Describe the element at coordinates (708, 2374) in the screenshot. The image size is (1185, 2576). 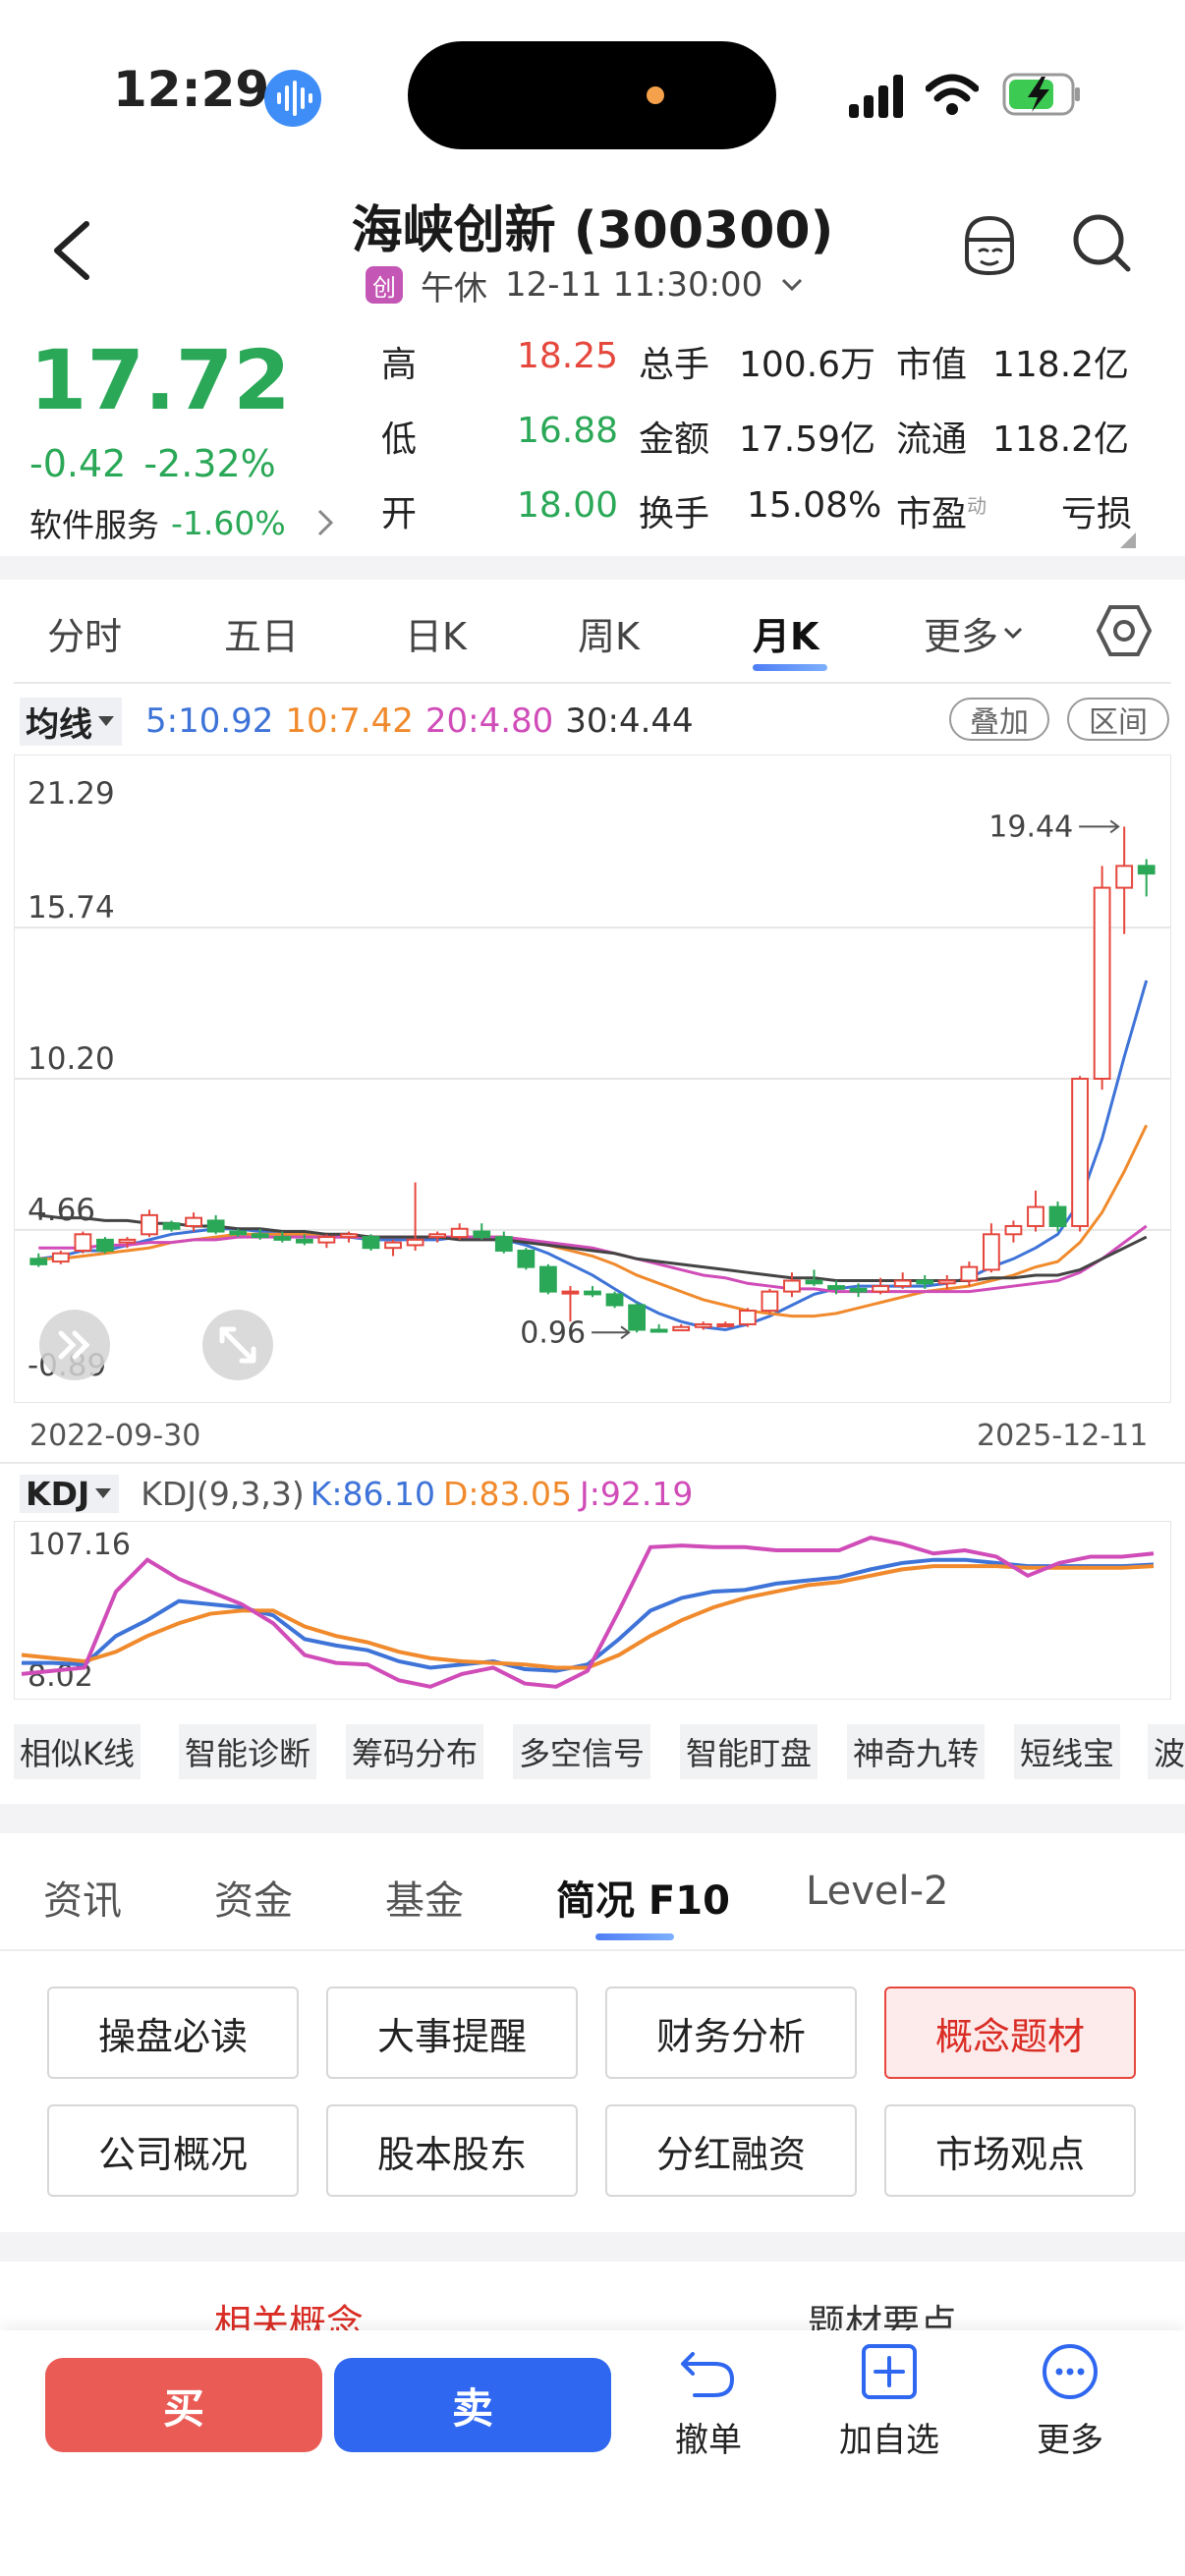
I see `undo-icon` at that location.